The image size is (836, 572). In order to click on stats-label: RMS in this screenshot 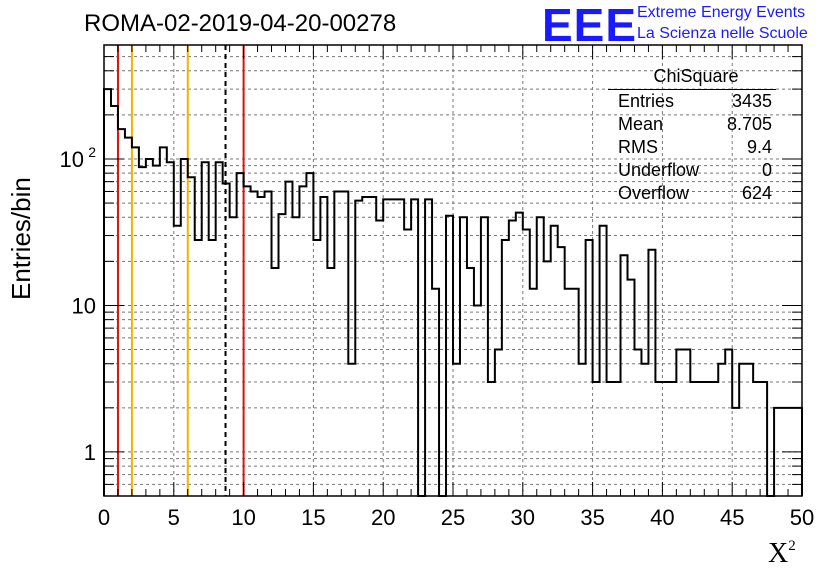, I will do `click(638, 147)`.